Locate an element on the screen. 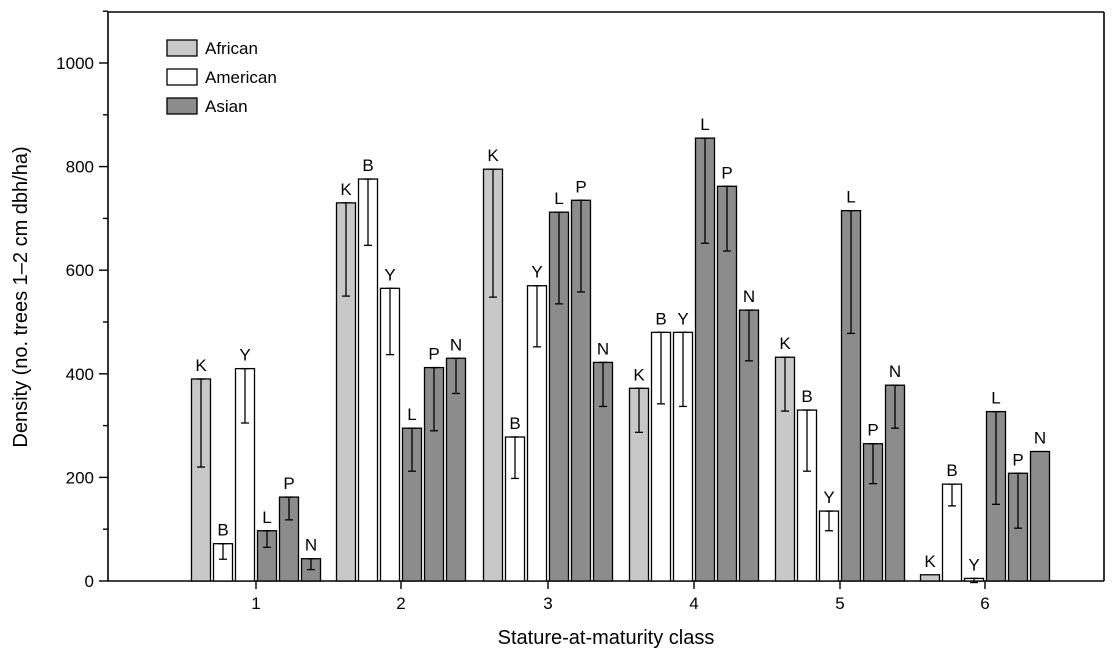 This screenshot has height=651, width=1116. error-bar-g3-N is located at coordinates (603, 384).